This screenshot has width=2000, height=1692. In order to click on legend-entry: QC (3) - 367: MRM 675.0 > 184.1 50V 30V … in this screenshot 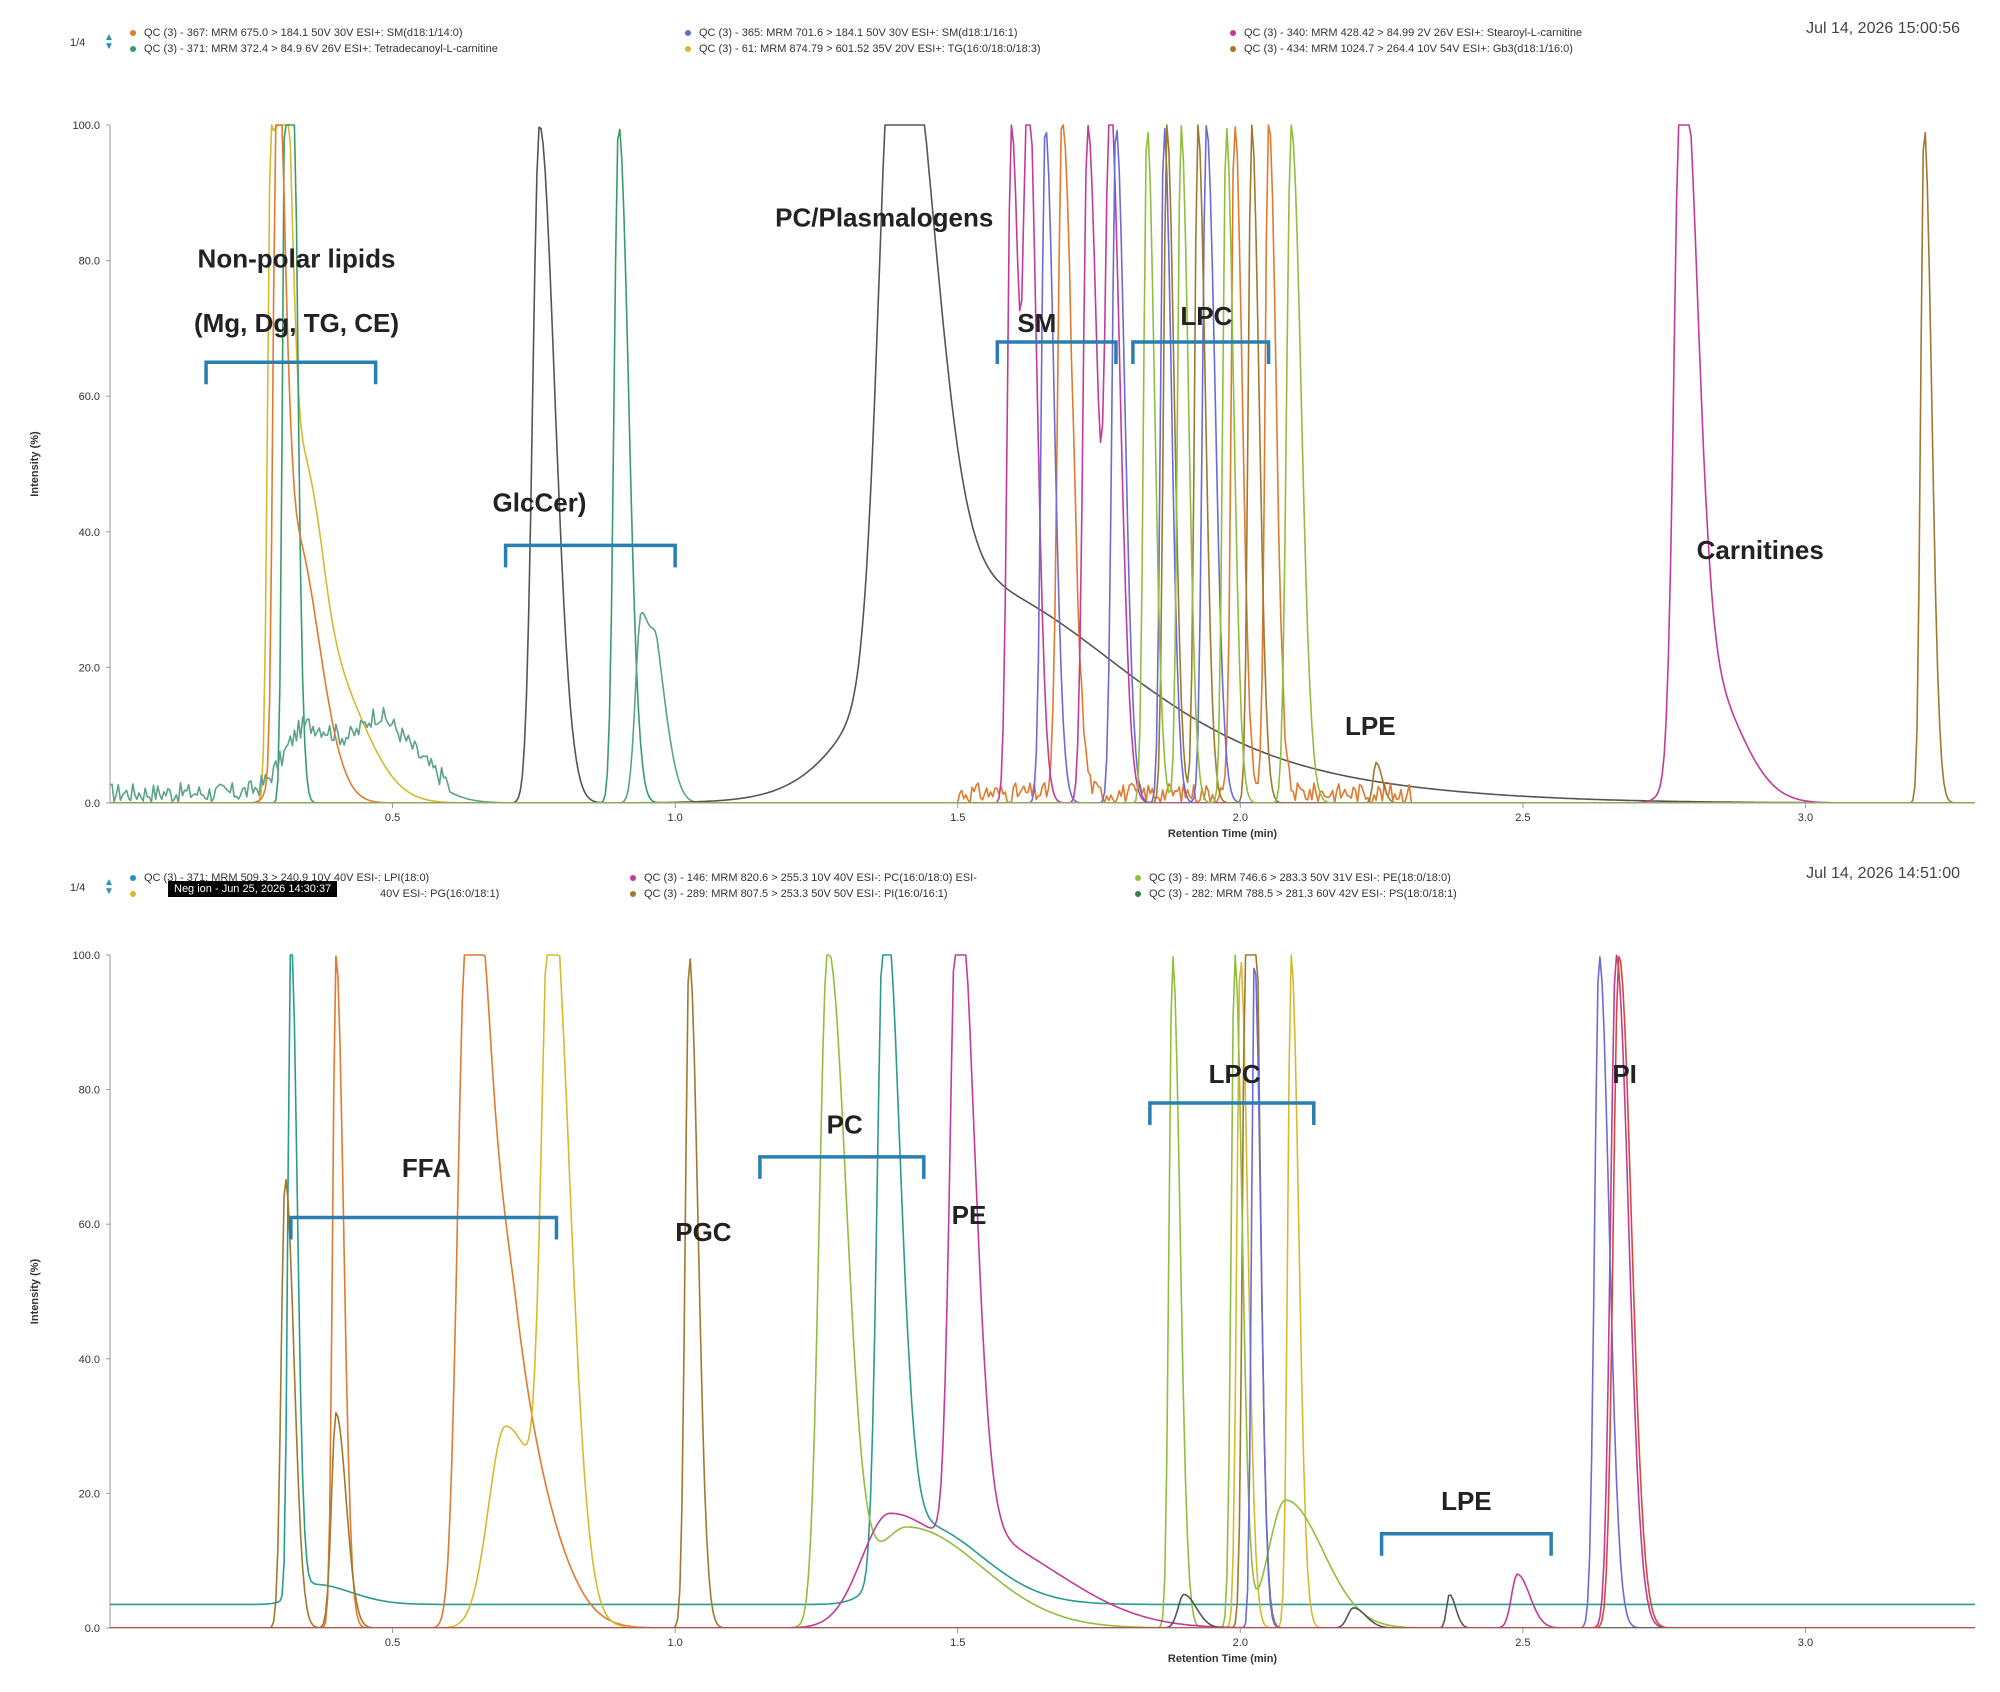, I will do `click(296, 33)`.